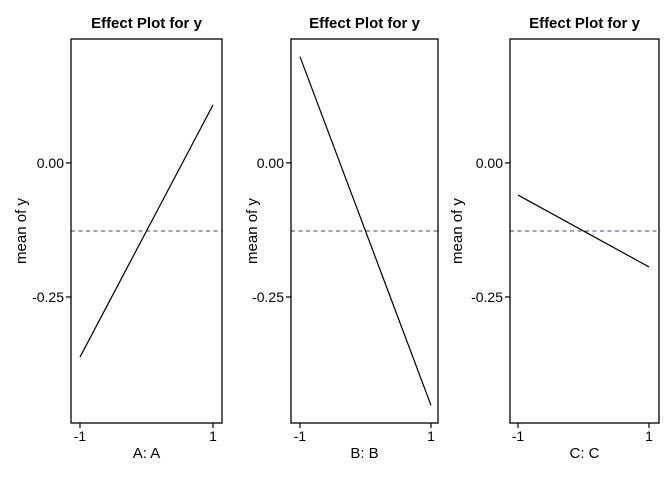 This screenshot has height=480, width=672. What do you see at coordinates (585, 453) in the screenshot?
I see `x-axis-label: C` at bounding box center [585, 453].